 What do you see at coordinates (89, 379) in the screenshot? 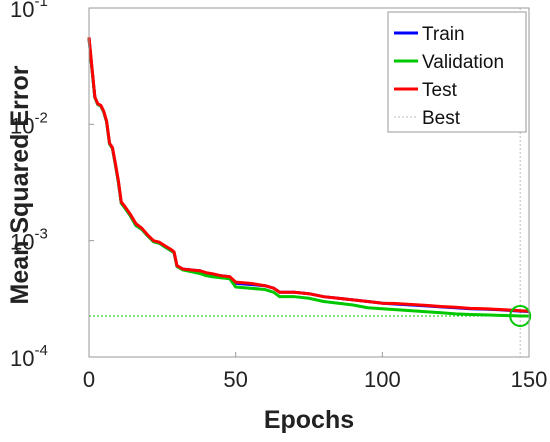
I see `x-tick-label: 0` at bounding box center [89, 379].